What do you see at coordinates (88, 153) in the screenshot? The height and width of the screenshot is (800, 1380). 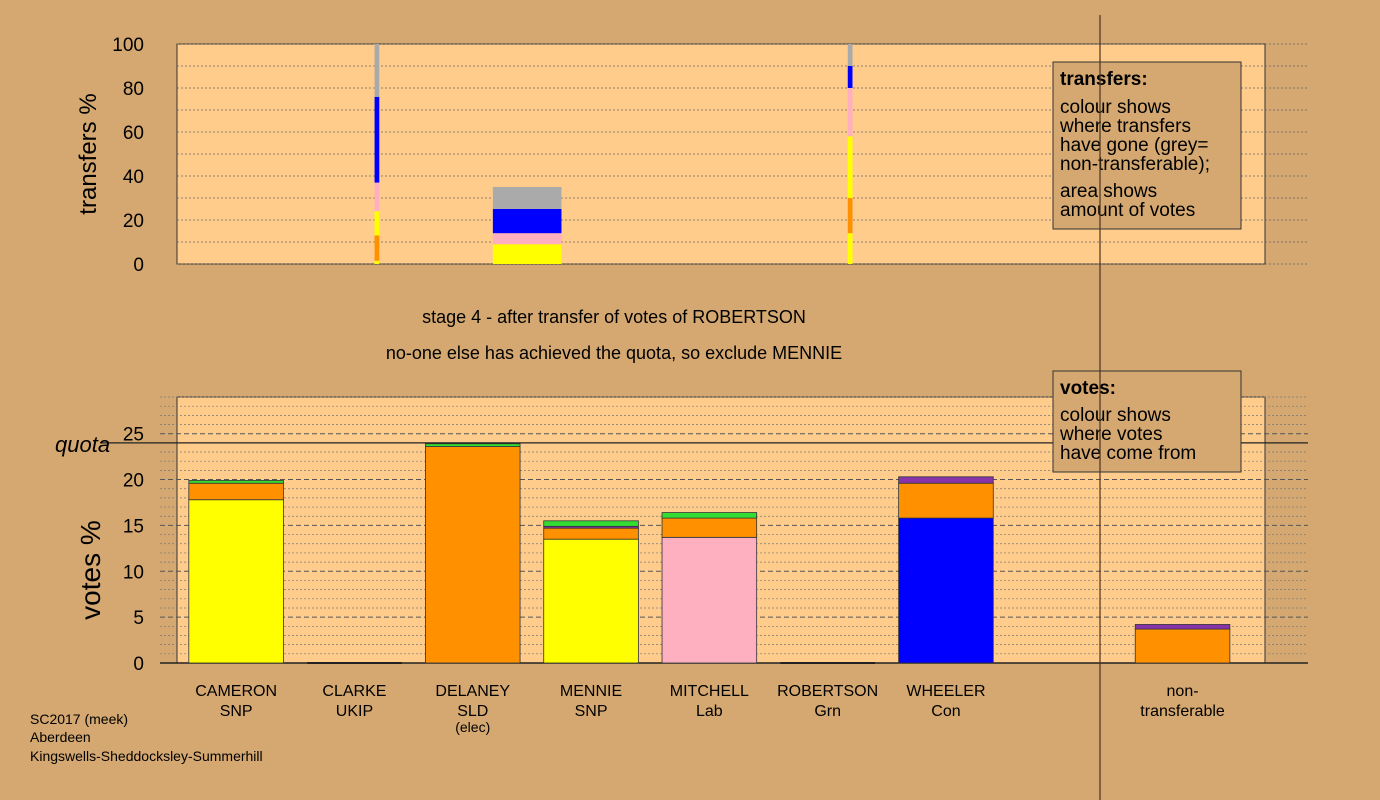 I see `transfers-y-axis-label: transfers %` at bounding box center [88, 153].